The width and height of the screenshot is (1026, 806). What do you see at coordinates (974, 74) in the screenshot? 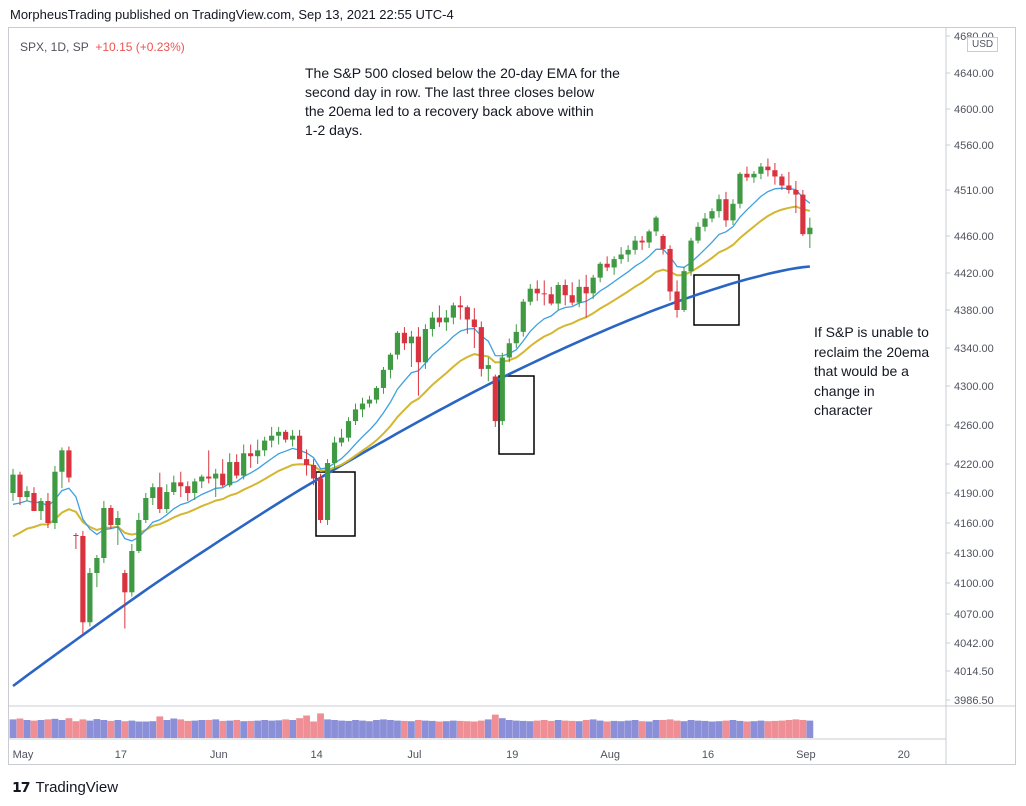
I see `y-tick-label: 4640.00` at bounding box center [974, 74].